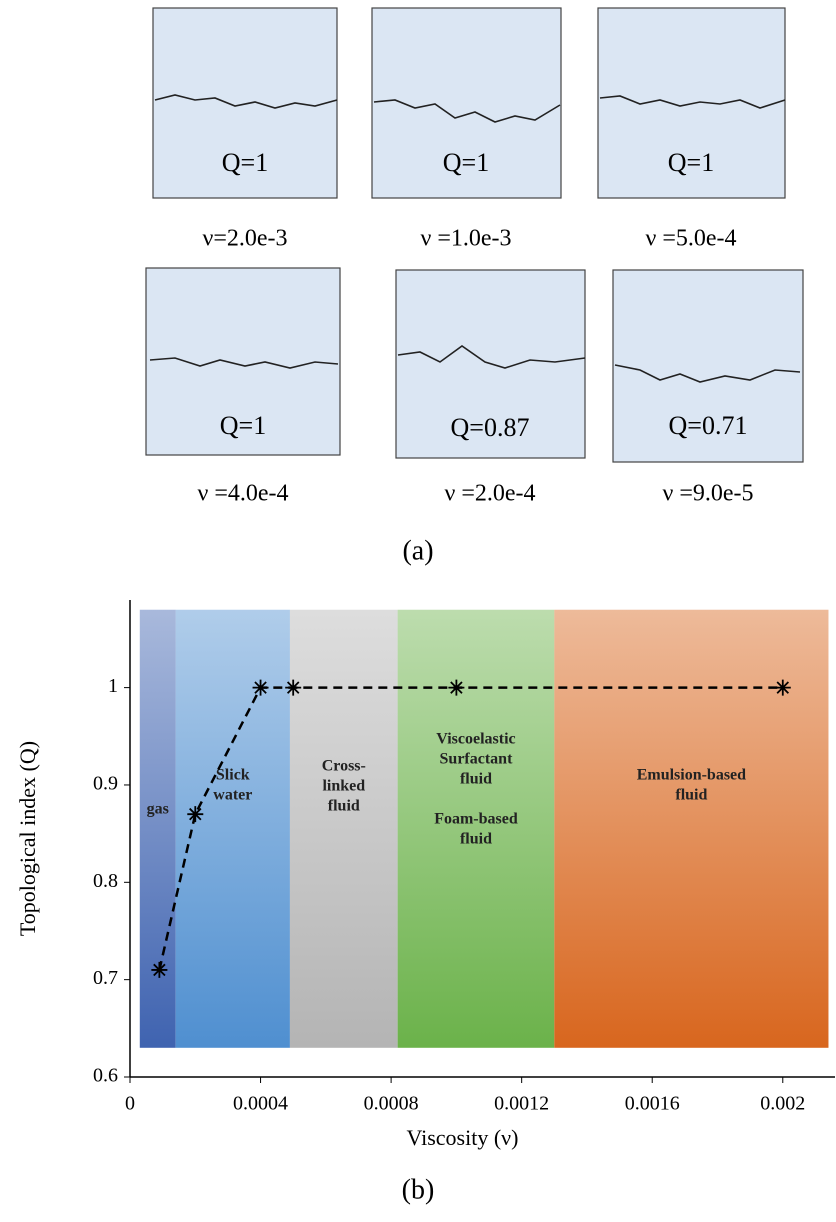 This screenshot has width=836, height=1222. What do you see at coordinates (242, 494) in the screenshot?
I see `viscosity-label: ν =4.0e-4` at bounding box center [242, 494].